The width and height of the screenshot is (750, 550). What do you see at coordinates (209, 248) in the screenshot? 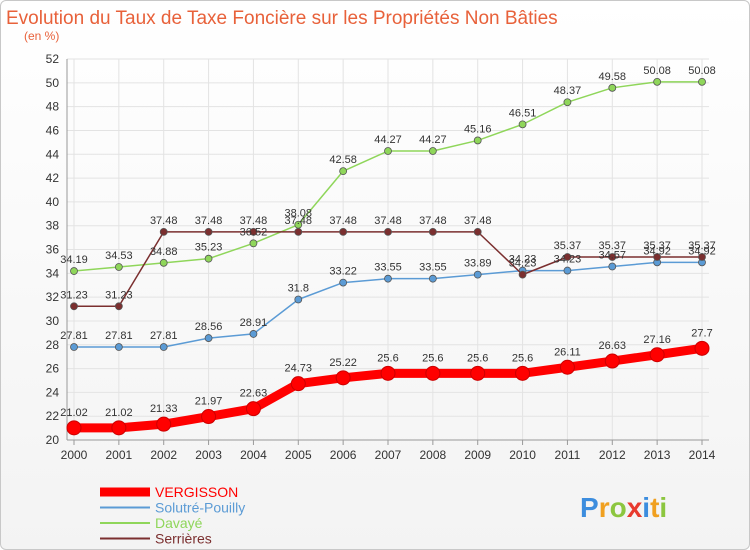
I see `data-label: 35.23` at bounding box center [209, 248].